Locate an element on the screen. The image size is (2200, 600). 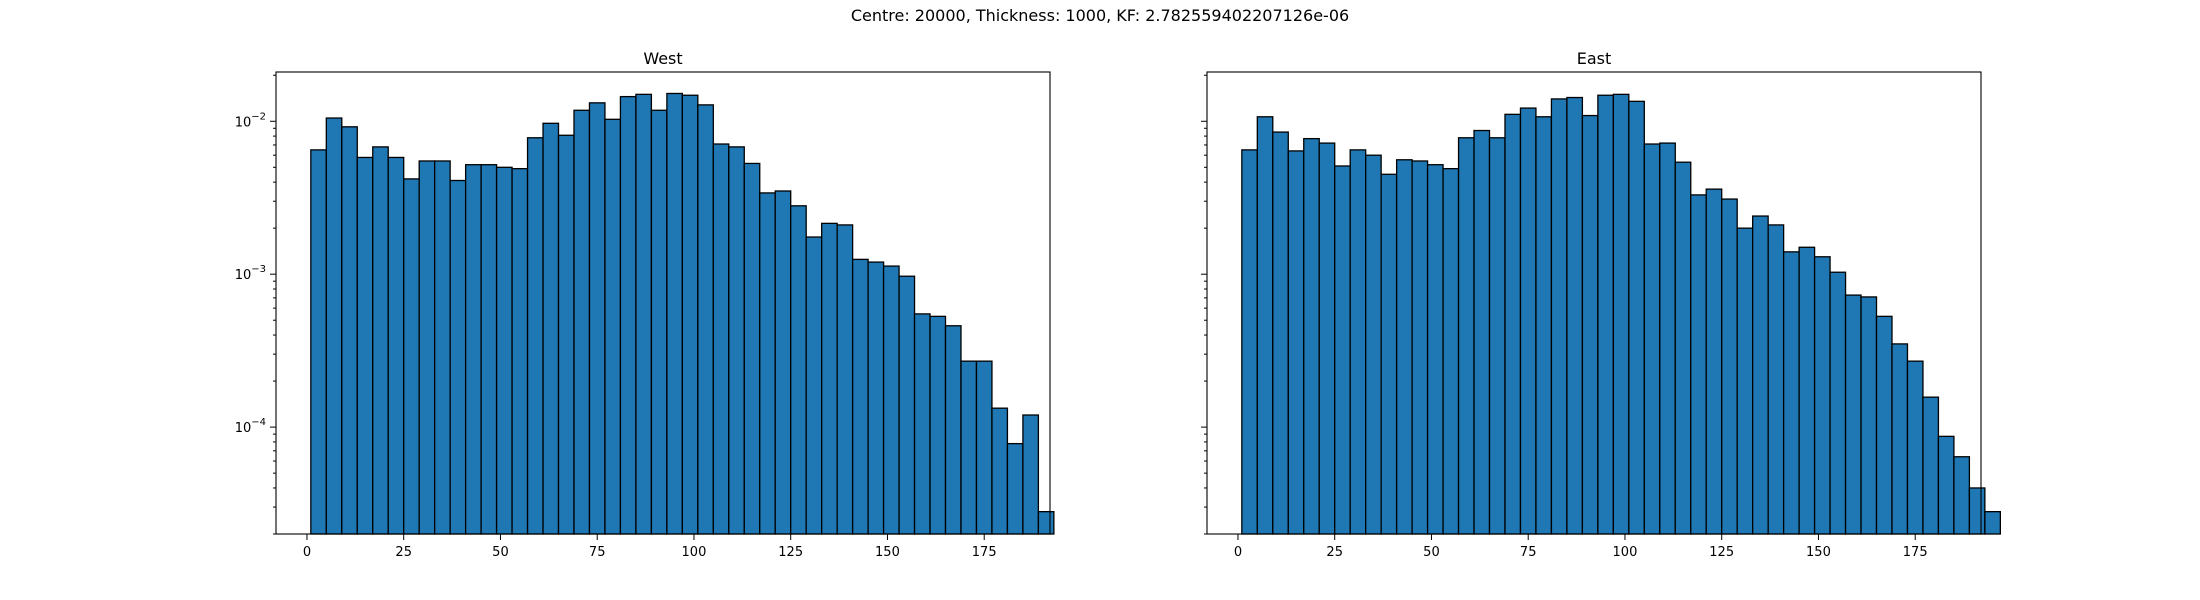
panel-title: West is located at coordinates (662, 58).